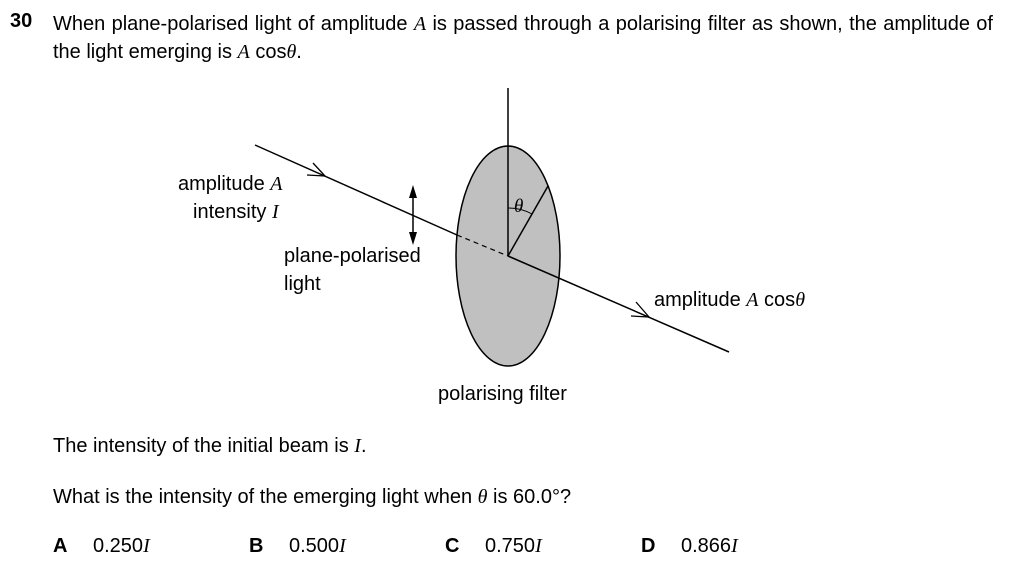  Describe the element at coordinates (276, 184) in the screenshot. I see `label-amplitude-var: A` at that location.